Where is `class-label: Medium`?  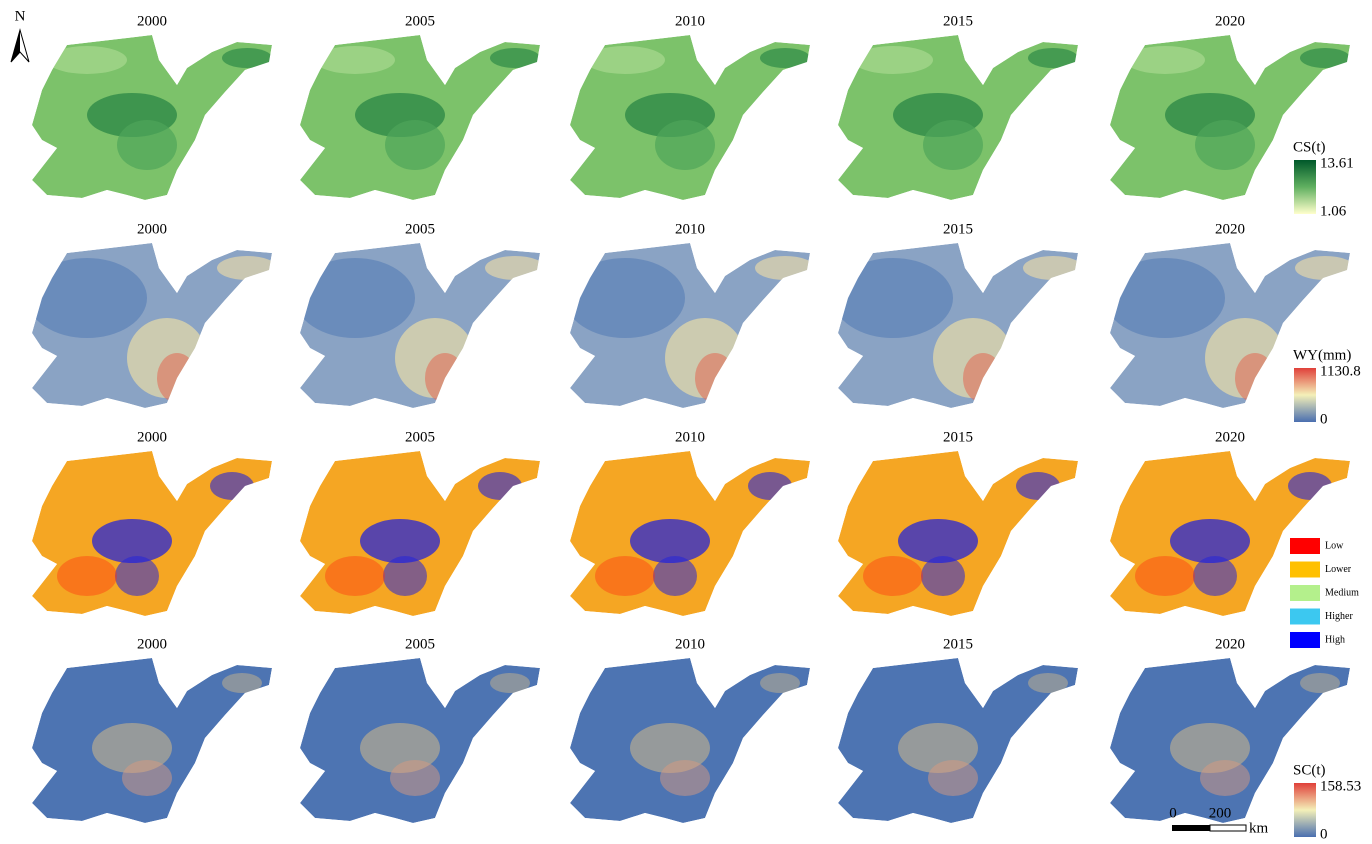
class-label: Medium is located at coordinates (1342, 592).